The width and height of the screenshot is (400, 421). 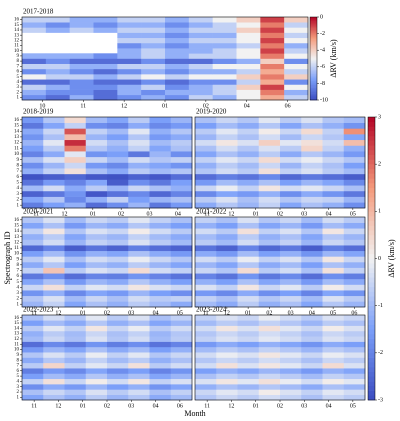 What do you see at coordinates (280, 214) in the screenshot?
I see `x-tick-label: 02` at bounding box center [280, 214].